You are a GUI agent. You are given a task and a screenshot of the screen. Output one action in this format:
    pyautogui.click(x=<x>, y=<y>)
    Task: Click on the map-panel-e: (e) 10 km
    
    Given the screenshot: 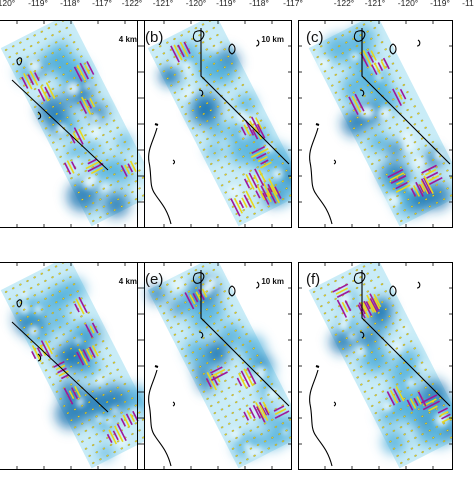 What is the action you would take?
    pyautogui.click(x=214, y=366)
    